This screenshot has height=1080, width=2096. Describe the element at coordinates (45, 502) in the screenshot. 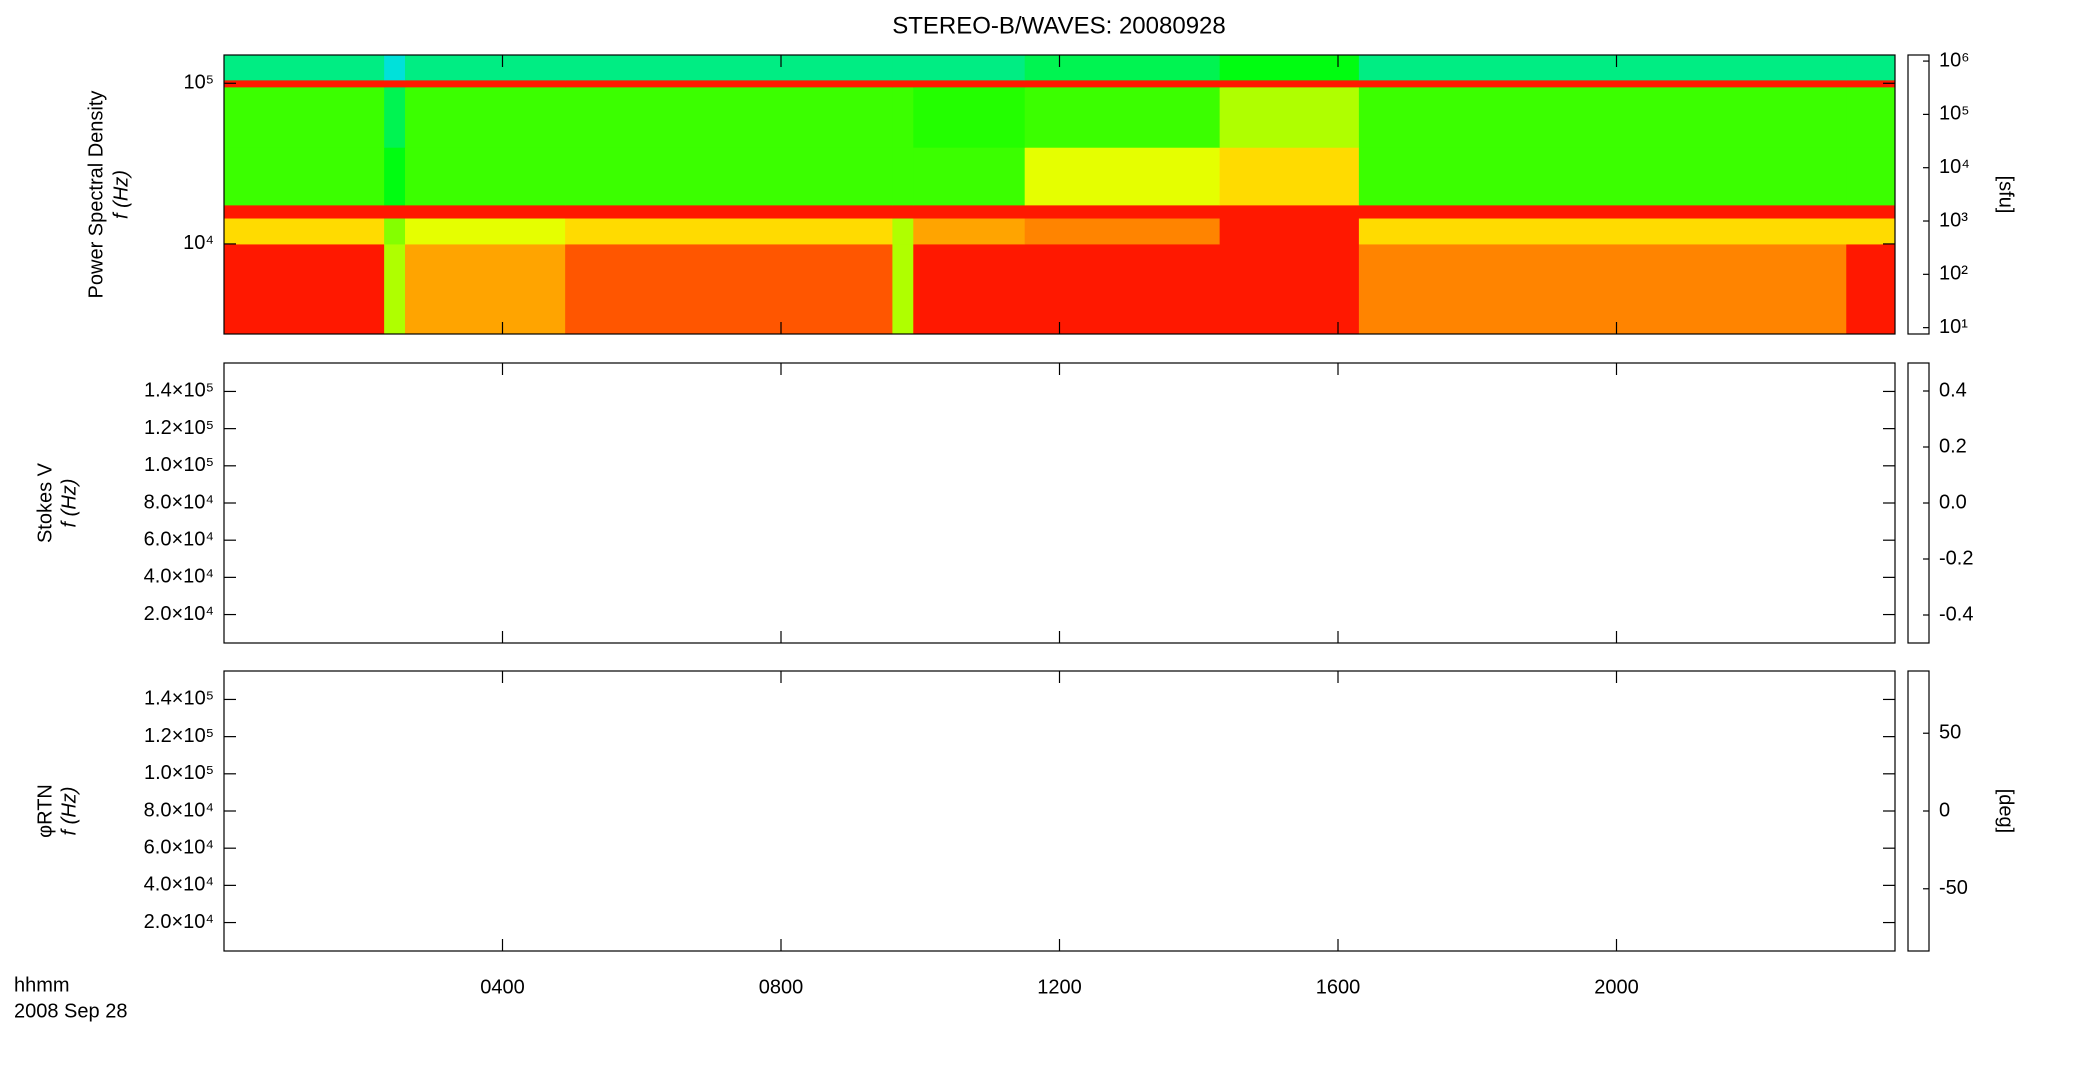

I see `y-axis-label: Stokes V` at that location.